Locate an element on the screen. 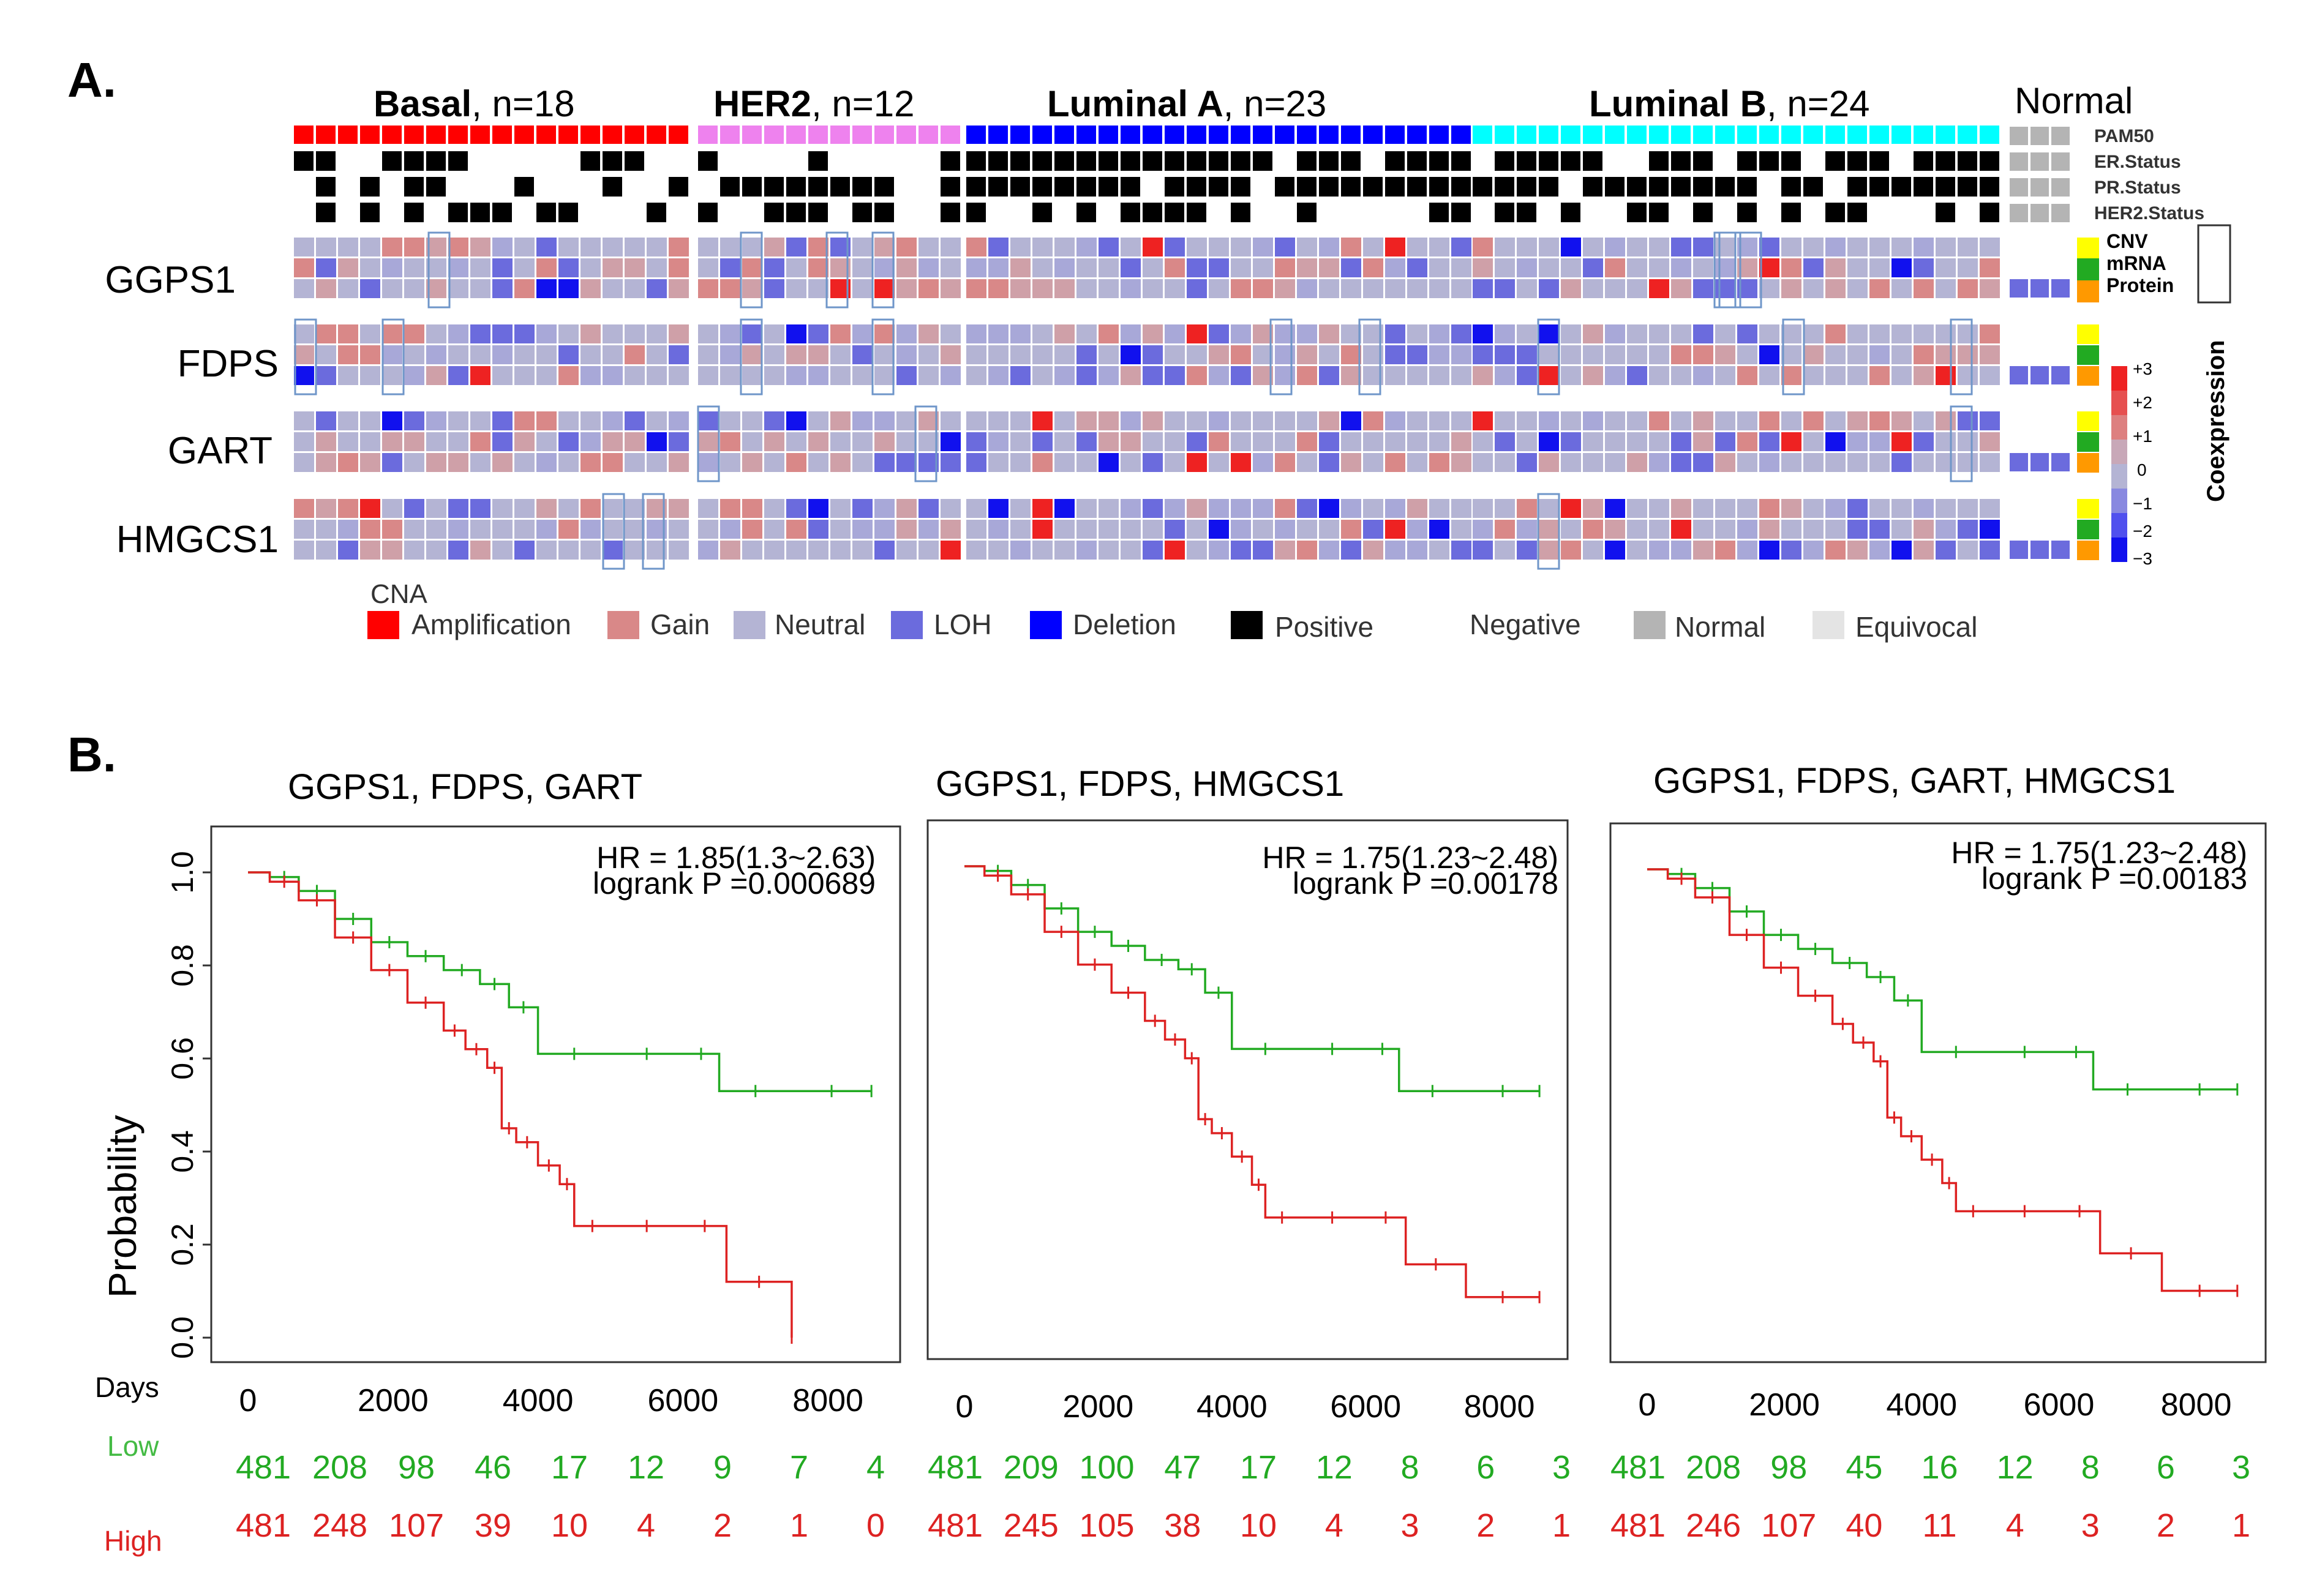 The image size is (2314, 1596). legend-swatch-neutral is located at coordinates (750, 625).